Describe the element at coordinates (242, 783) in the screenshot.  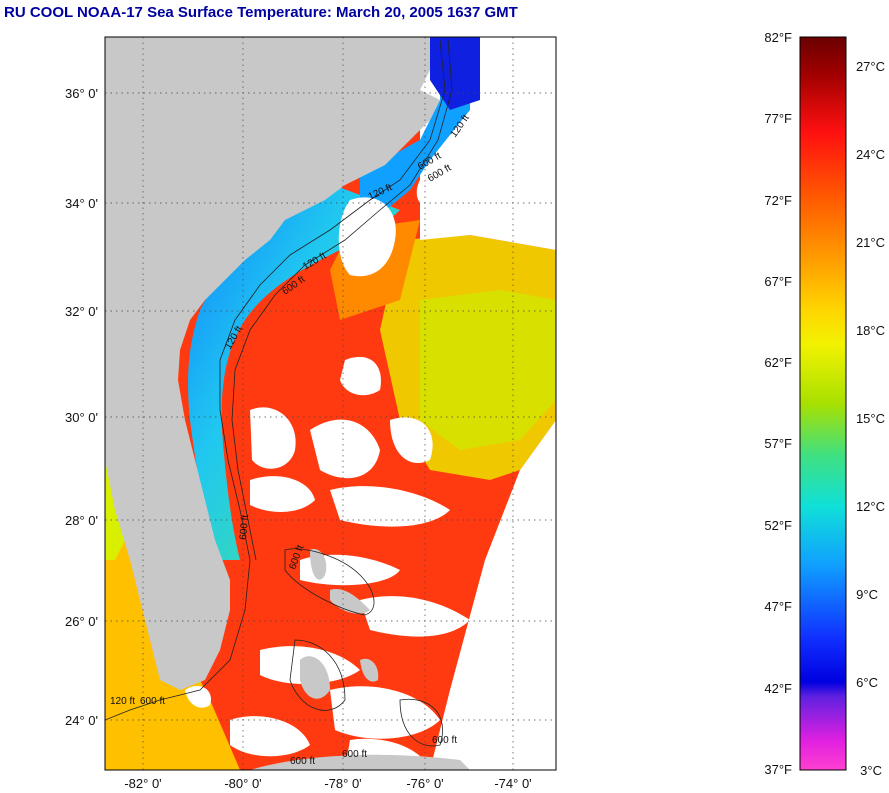
I see `lon-label: -80° 0'` at that location.